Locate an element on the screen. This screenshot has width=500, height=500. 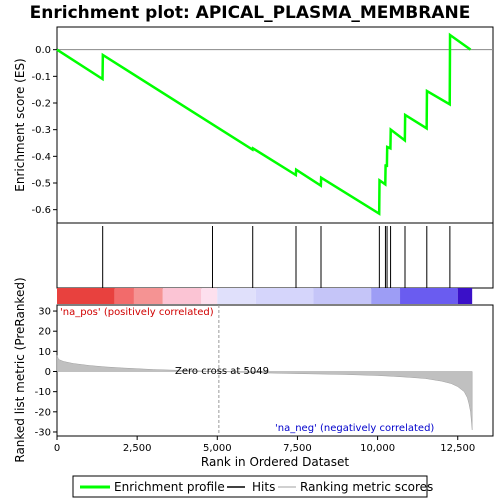
es-y-tick-label: -0.5 is located at coordinates (41, 184).